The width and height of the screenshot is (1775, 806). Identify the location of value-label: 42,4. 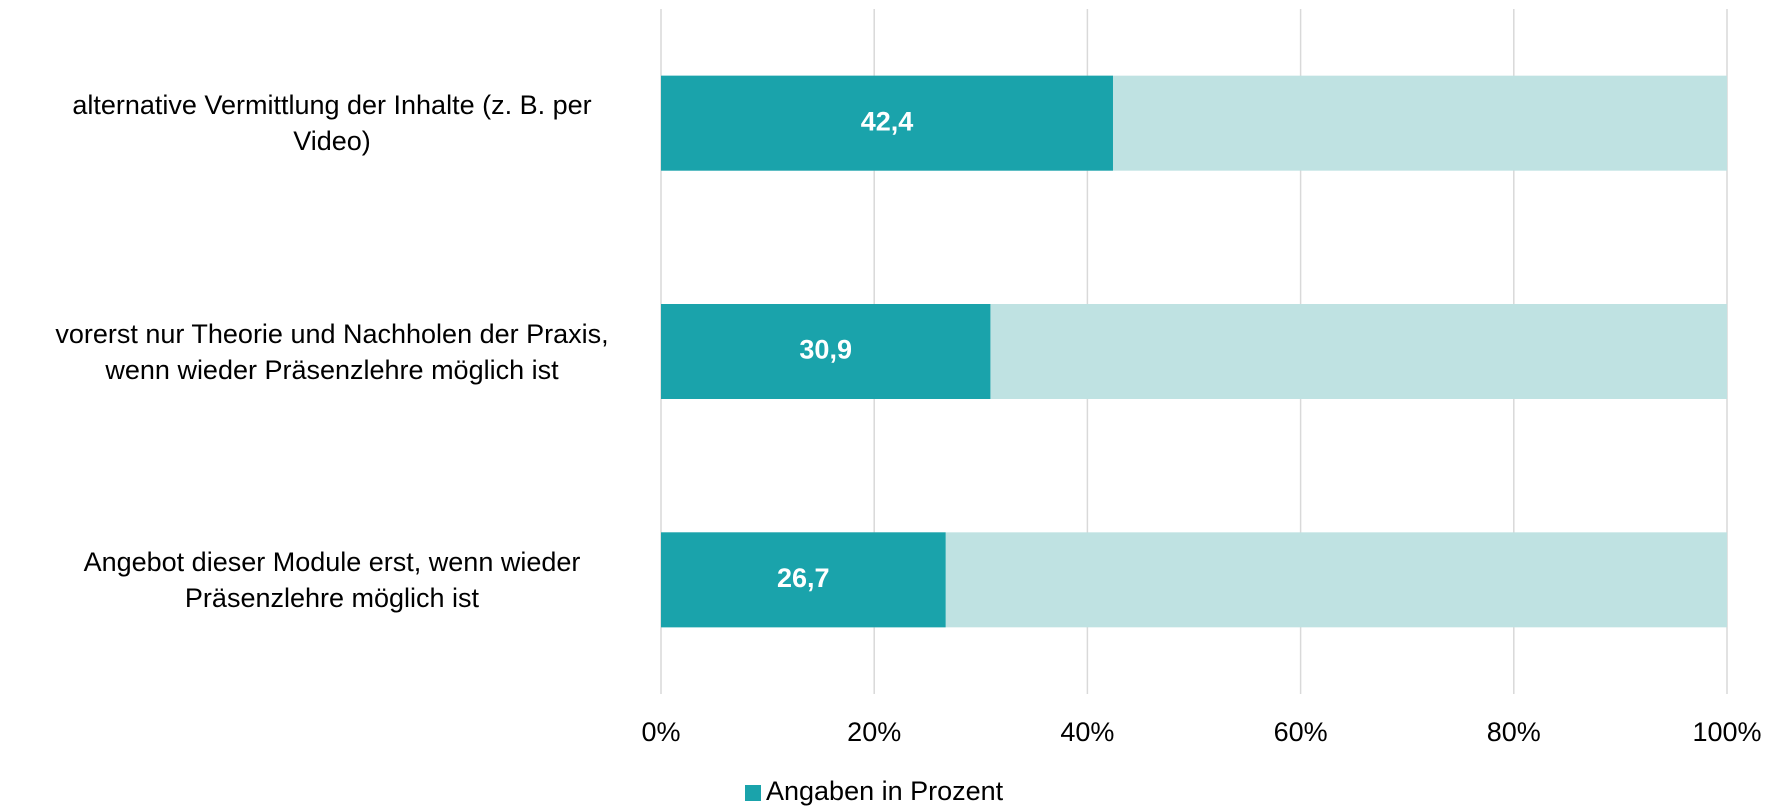
(887, 121).